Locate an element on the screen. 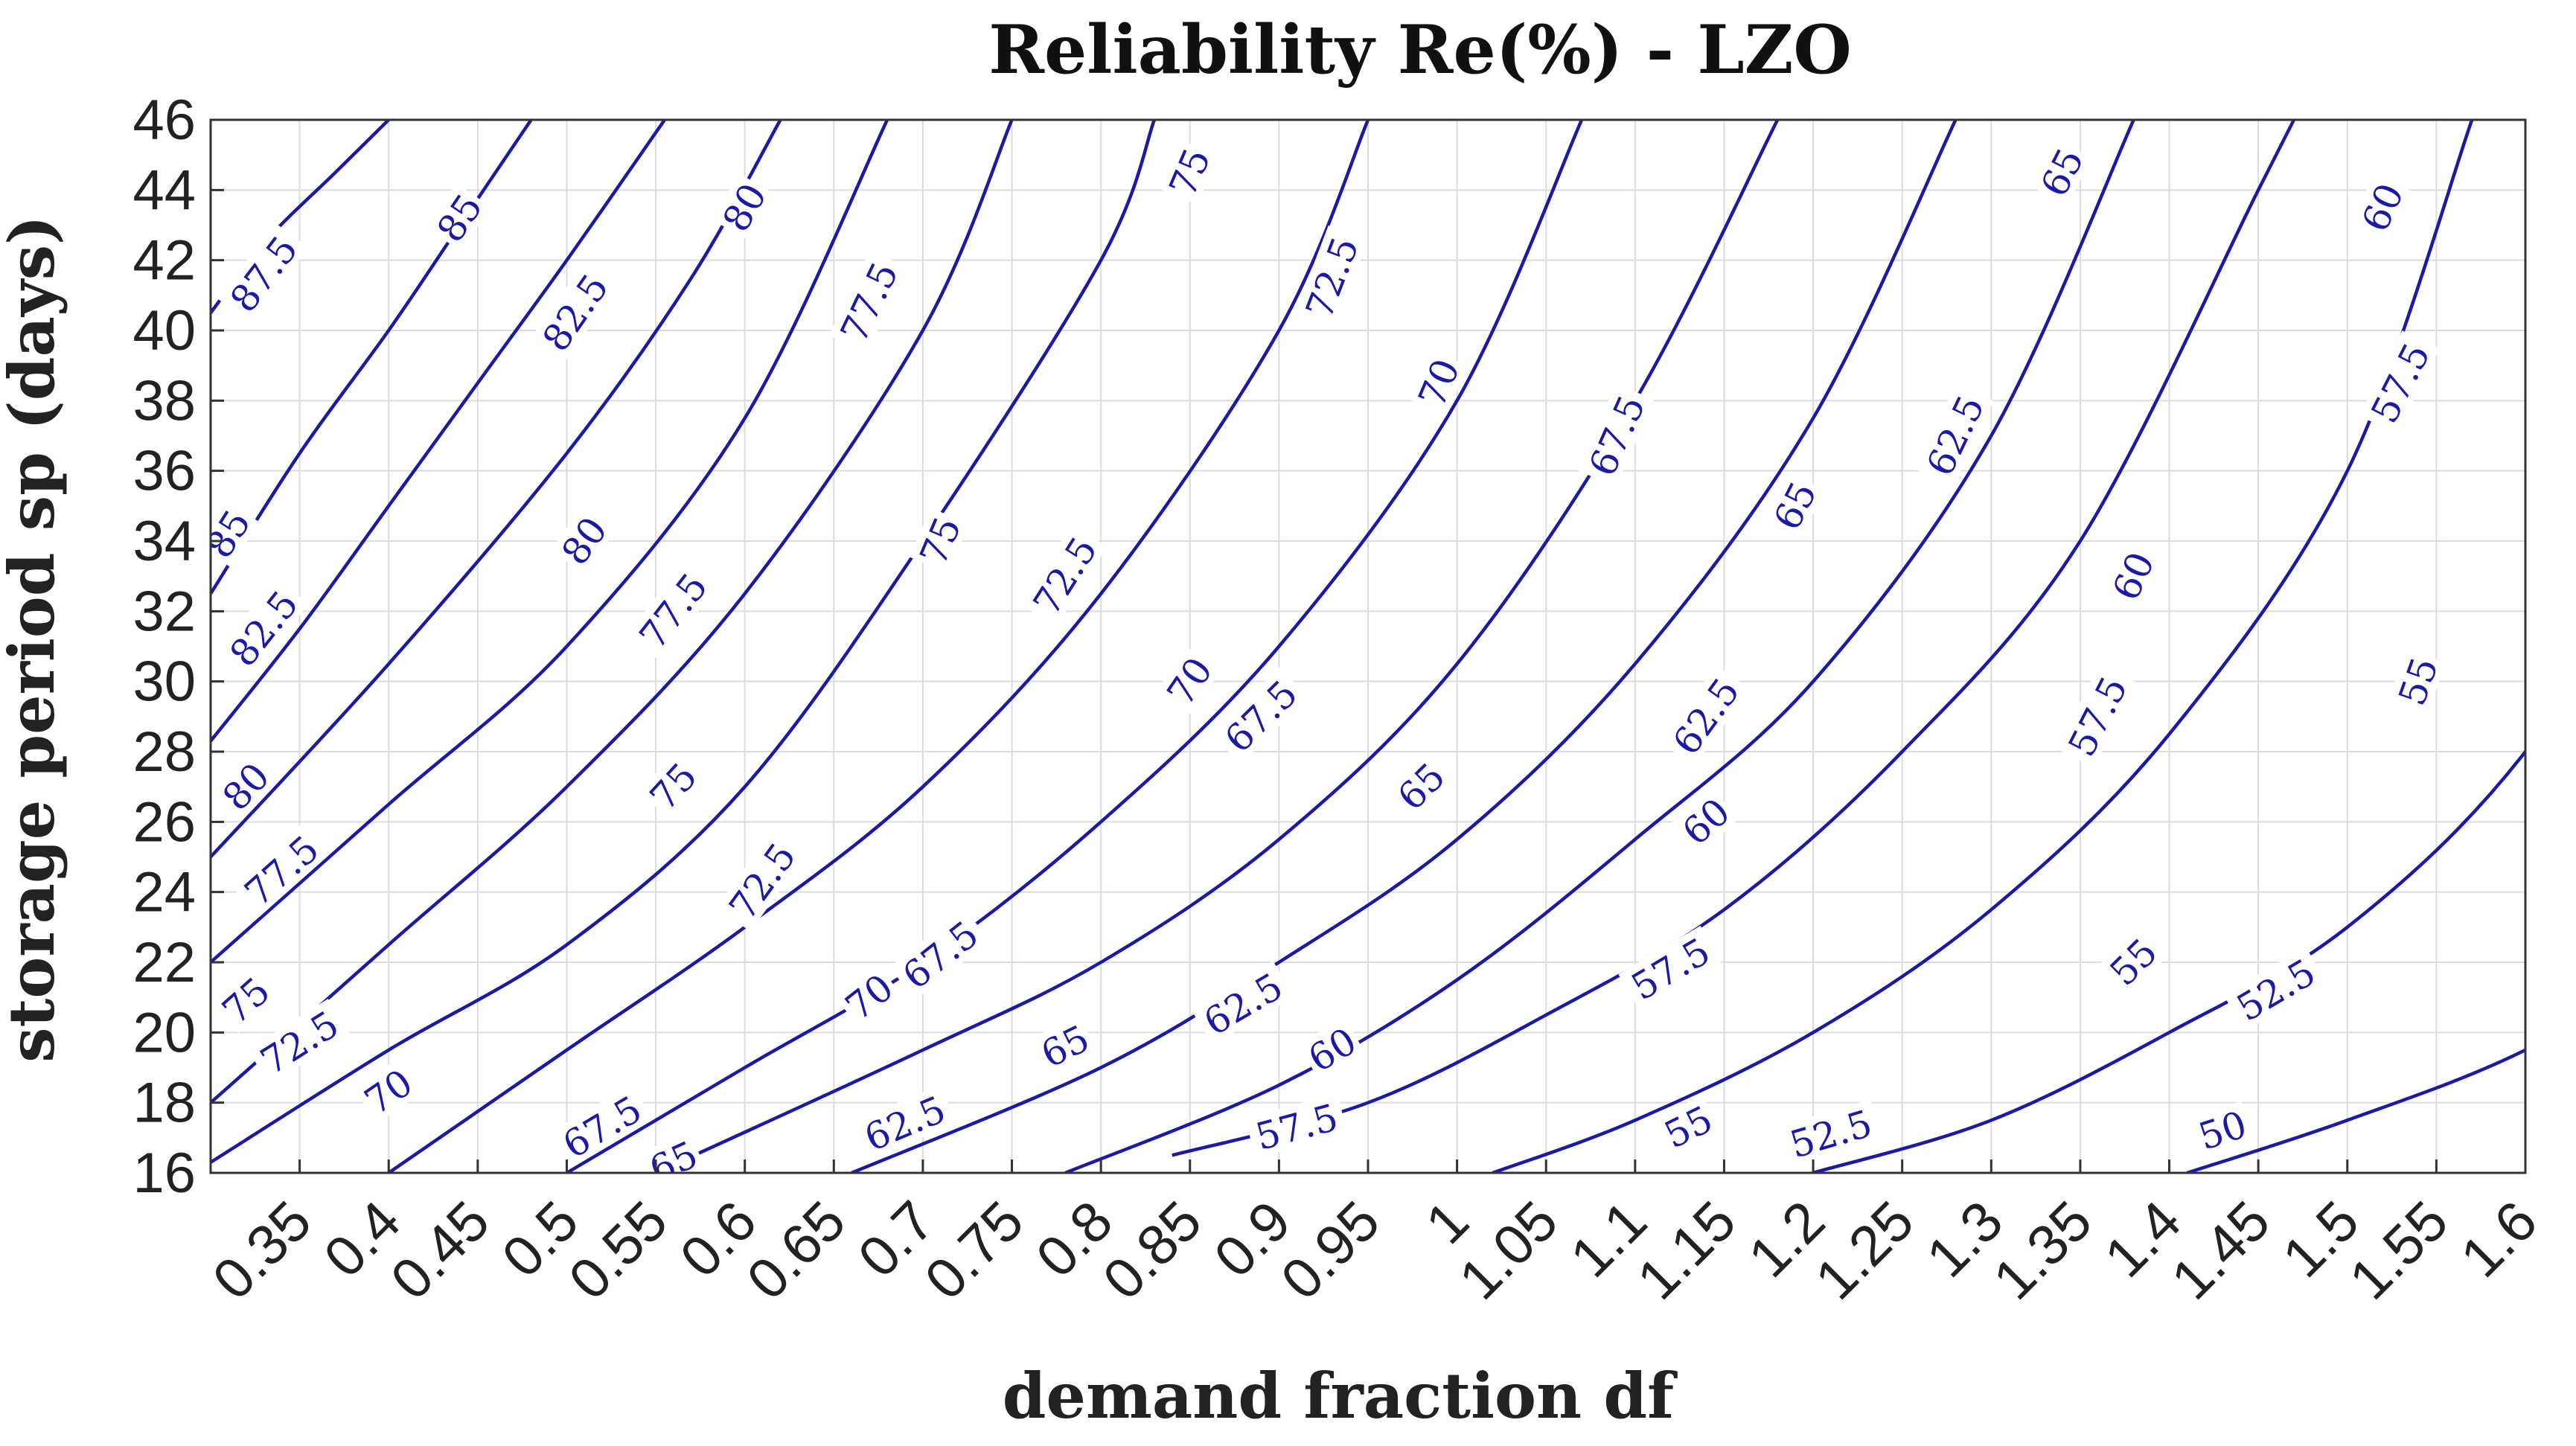 Image resolution: width=2576 pixels, height=1446 pixels. contour-label-group: 50 is located at coordinates (2222, 1130).